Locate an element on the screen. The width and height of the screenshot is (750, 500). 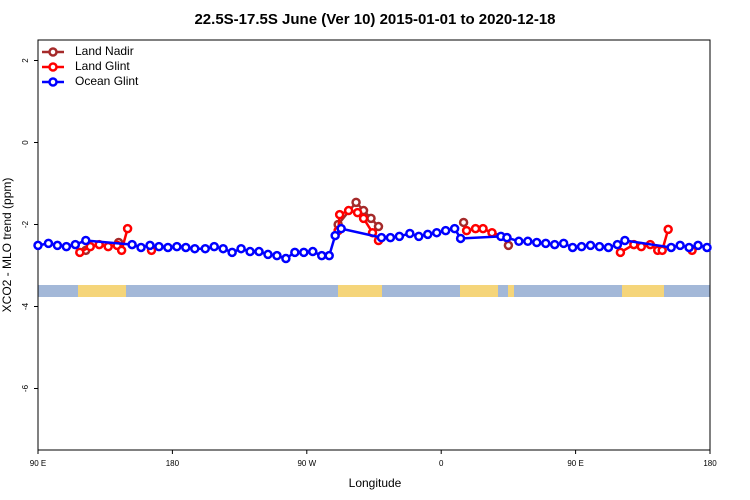
y-axis-label: XCO2 - MLO trend (ppm) is located at coordinates (7, 245).